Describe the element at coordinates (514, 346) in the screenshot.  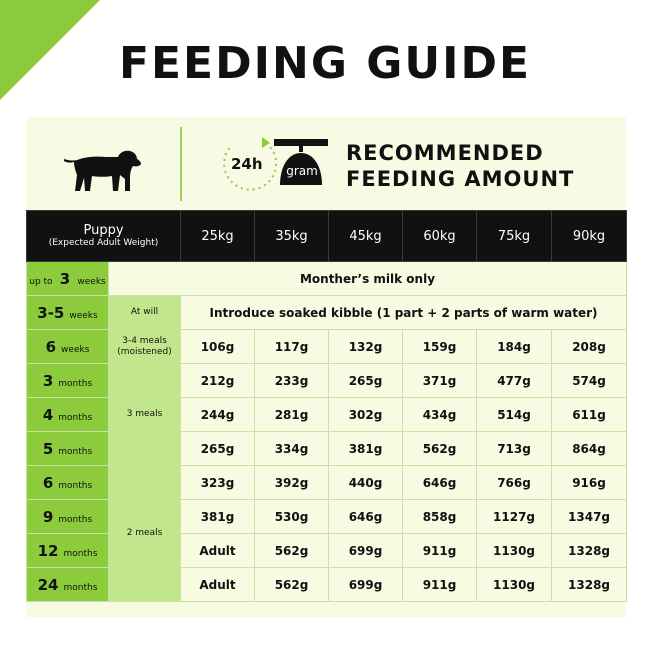
I see `amount-cell: 184g` at that location.